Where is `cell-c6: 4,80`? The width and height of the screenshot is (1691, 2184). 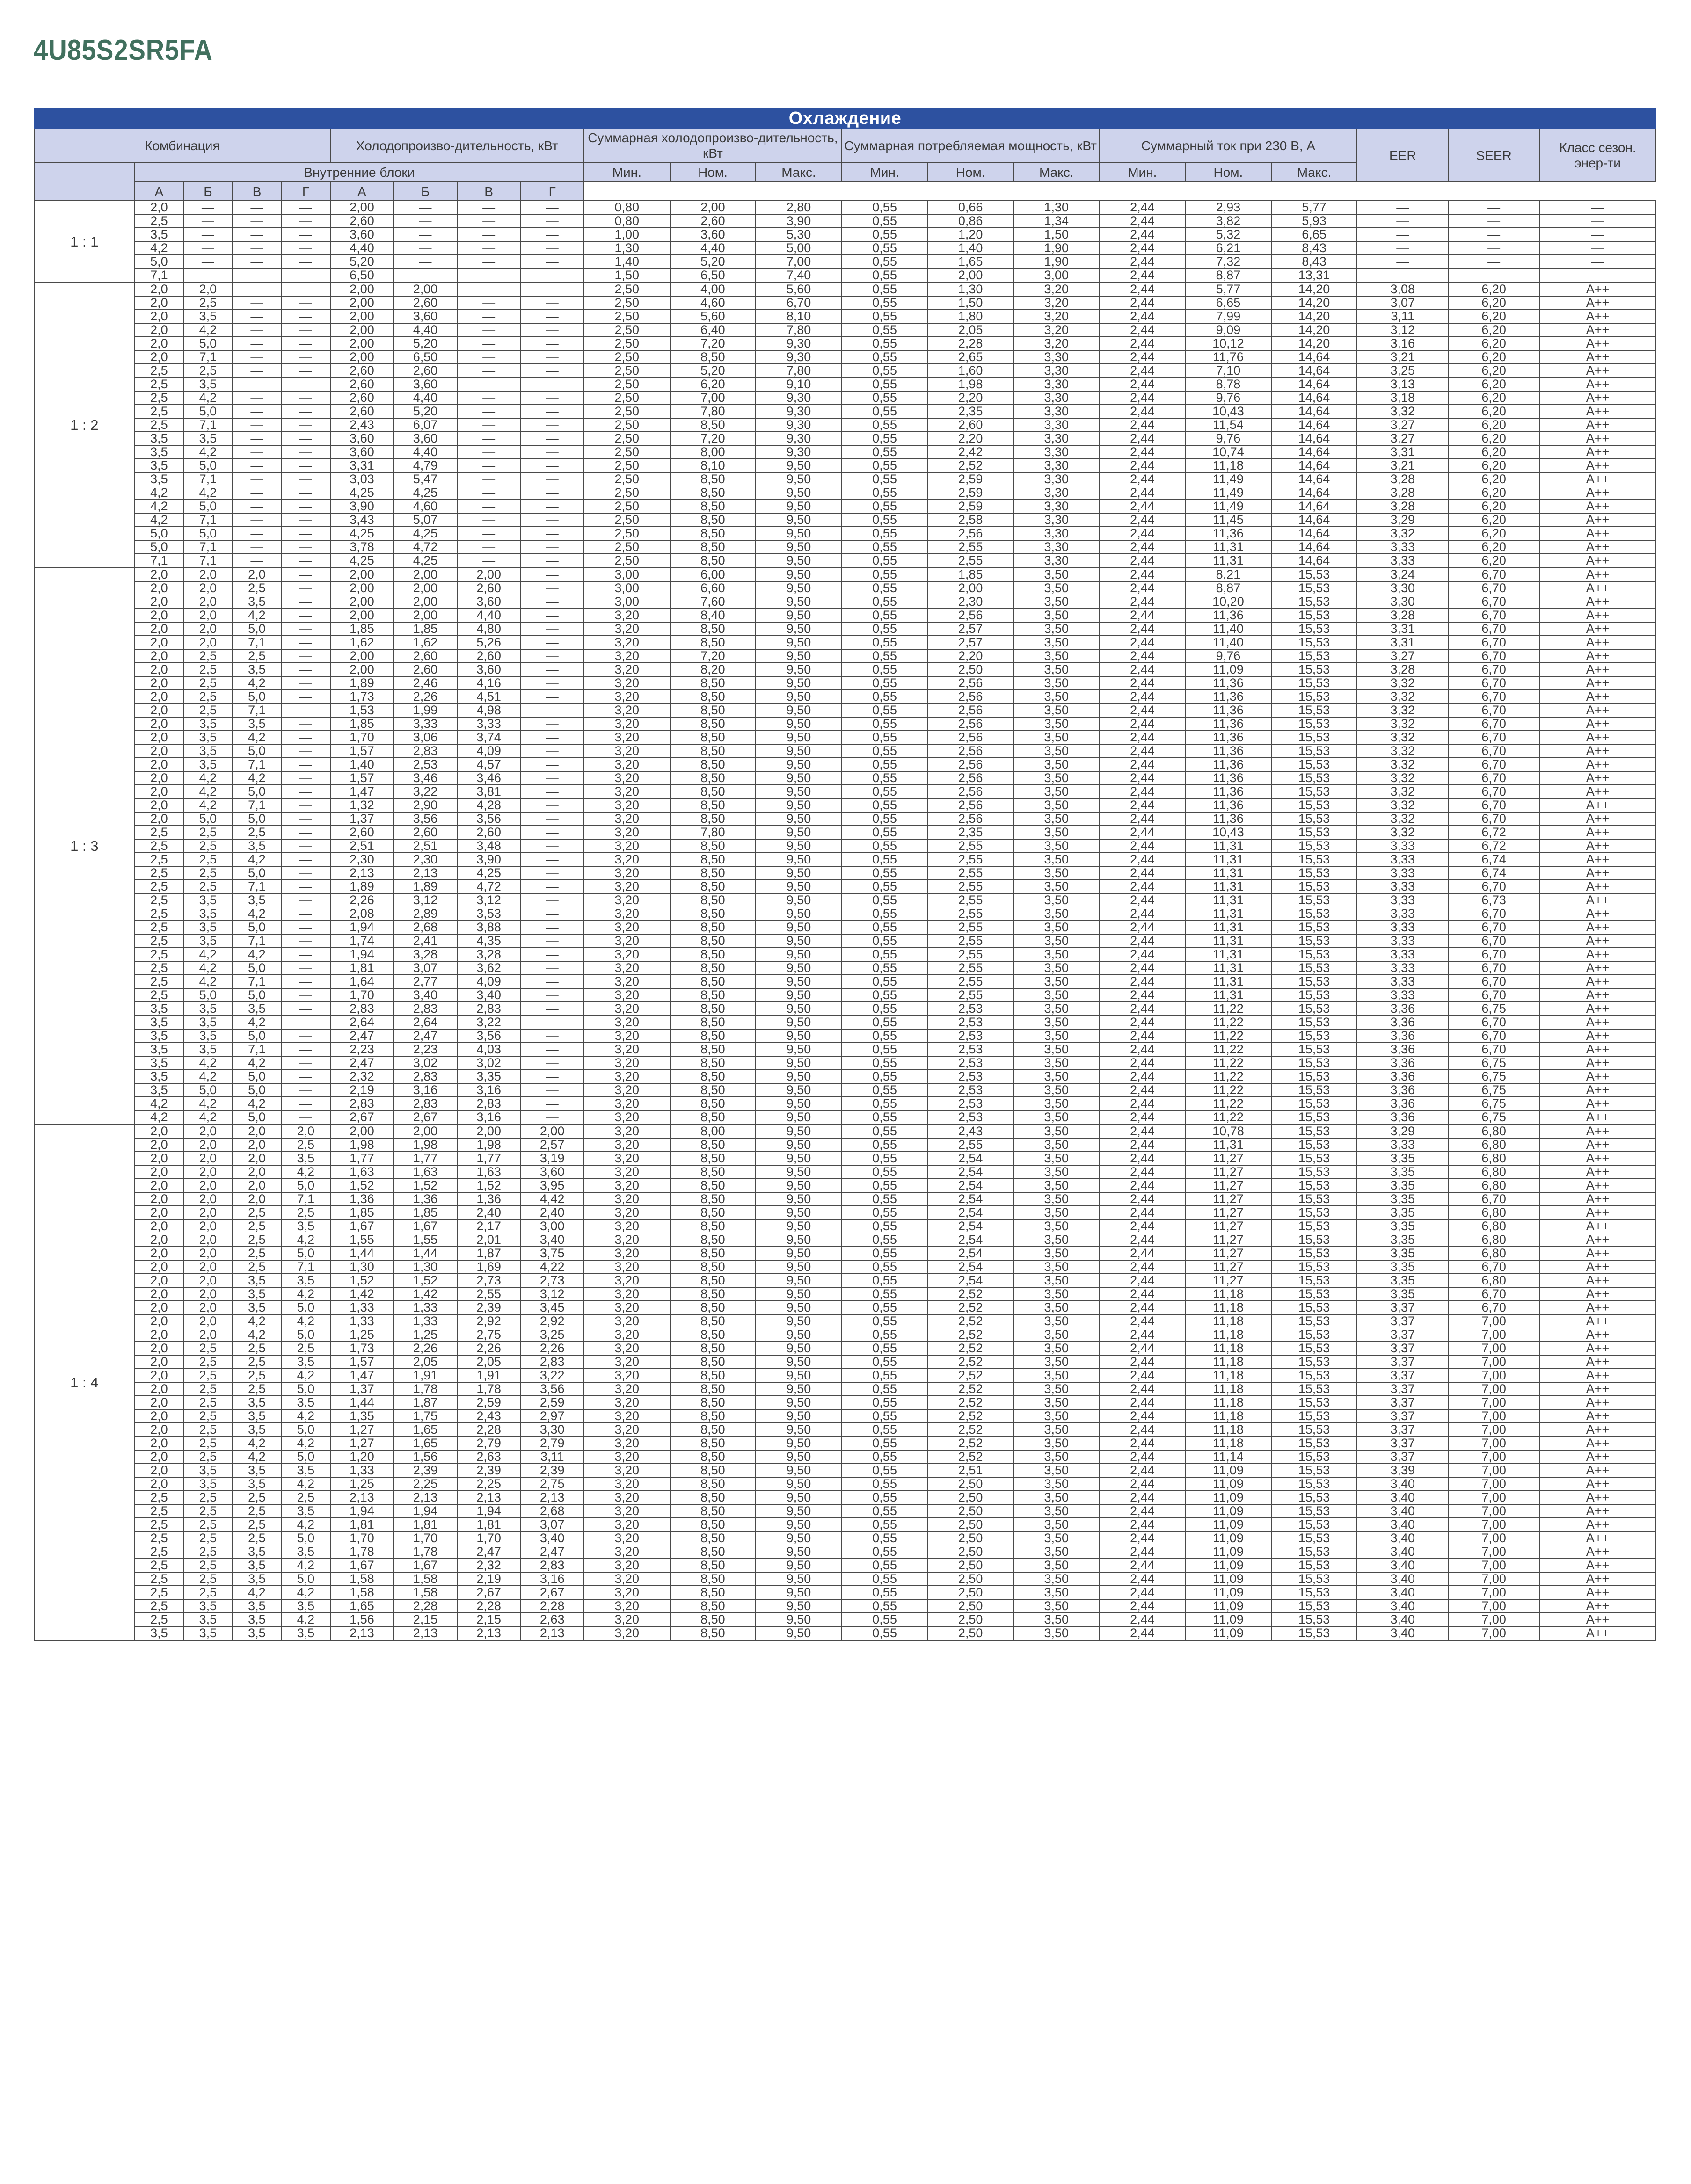 cell-c6: 4,80 is located at coordinates (488, 629).